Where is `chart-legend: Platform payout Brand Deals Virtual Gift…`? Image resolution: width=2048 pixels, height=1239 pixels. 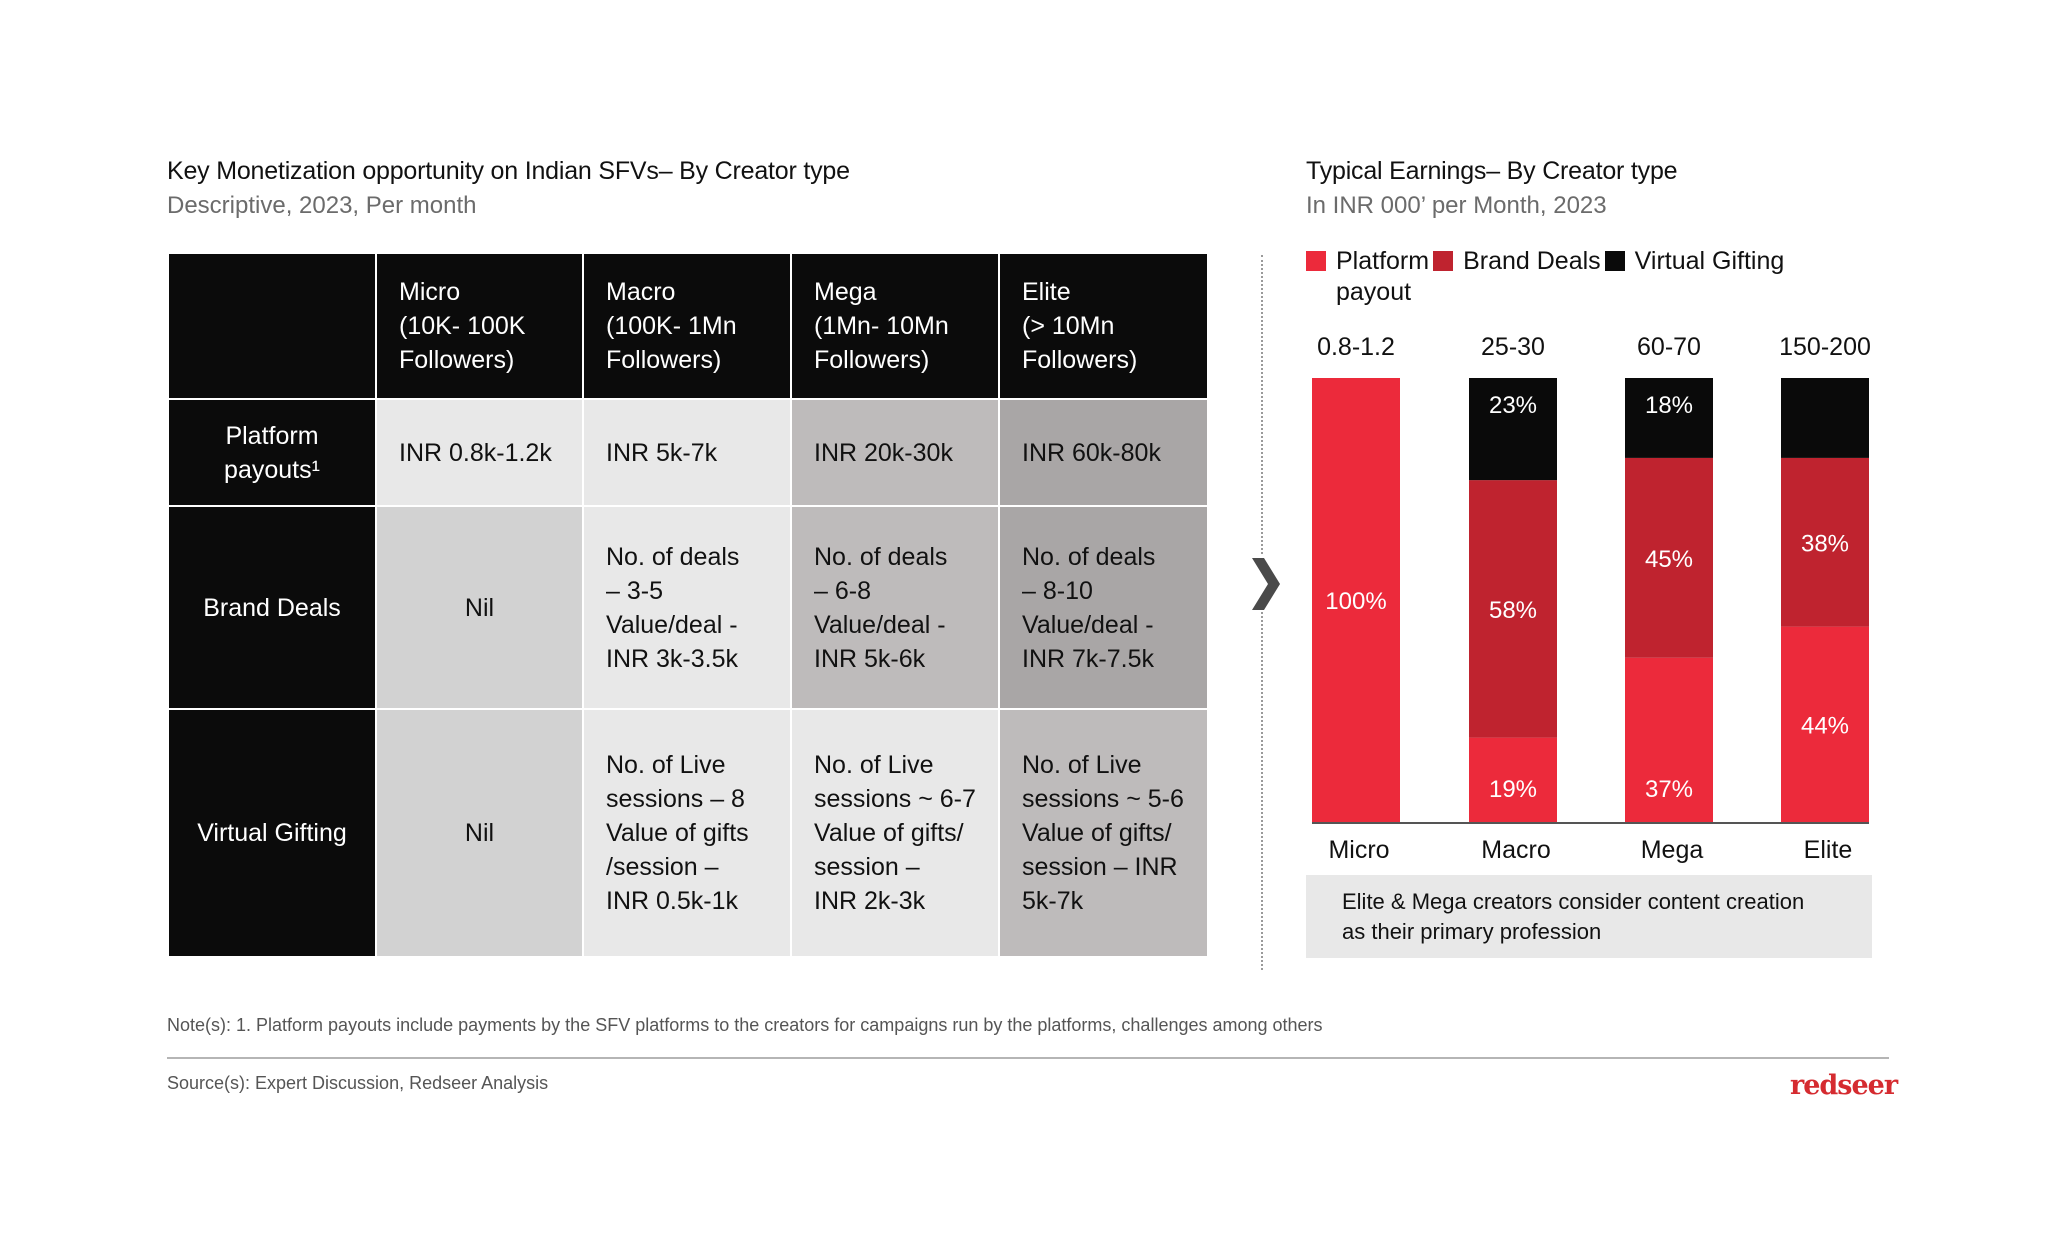 chart-legend: Platform payout Brand Deals Virtual Gift… is located at coordinates (1547, 277).